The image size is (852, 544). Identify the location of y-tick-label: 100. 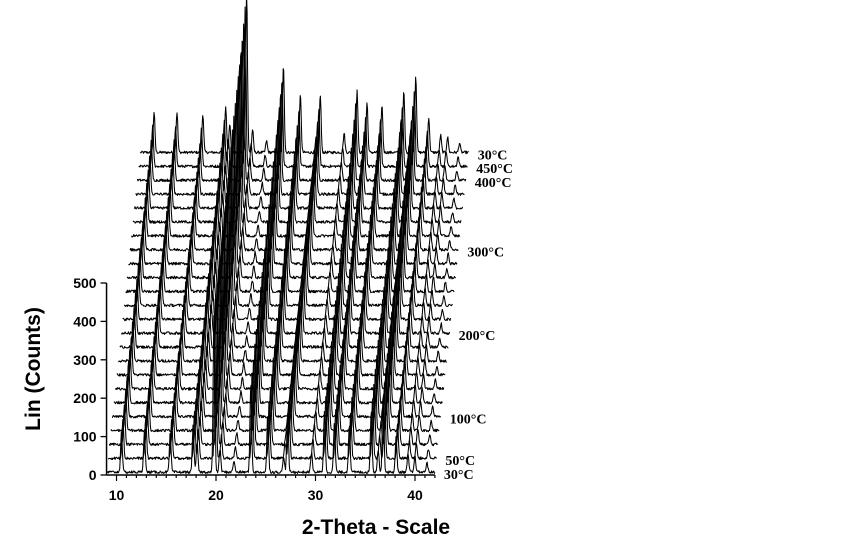
(85, 437).